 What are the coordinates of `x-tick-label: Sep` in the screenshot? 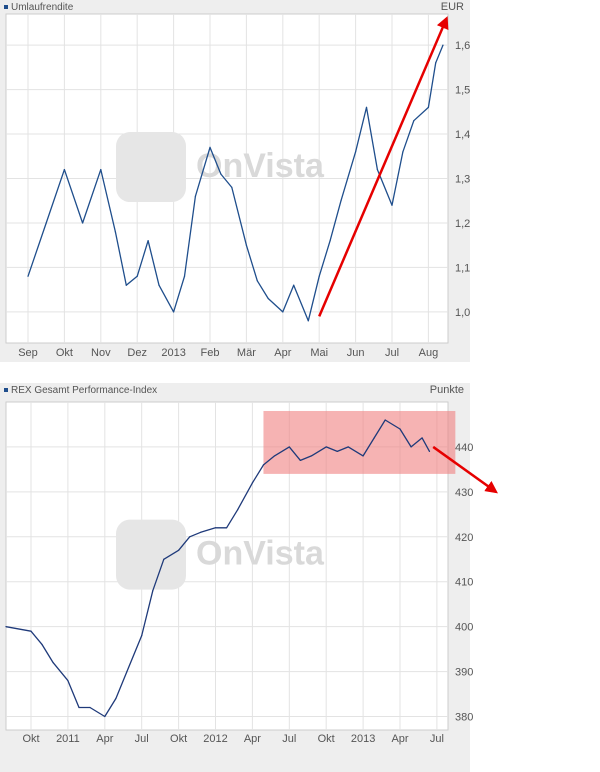 It's located at (28, 353).